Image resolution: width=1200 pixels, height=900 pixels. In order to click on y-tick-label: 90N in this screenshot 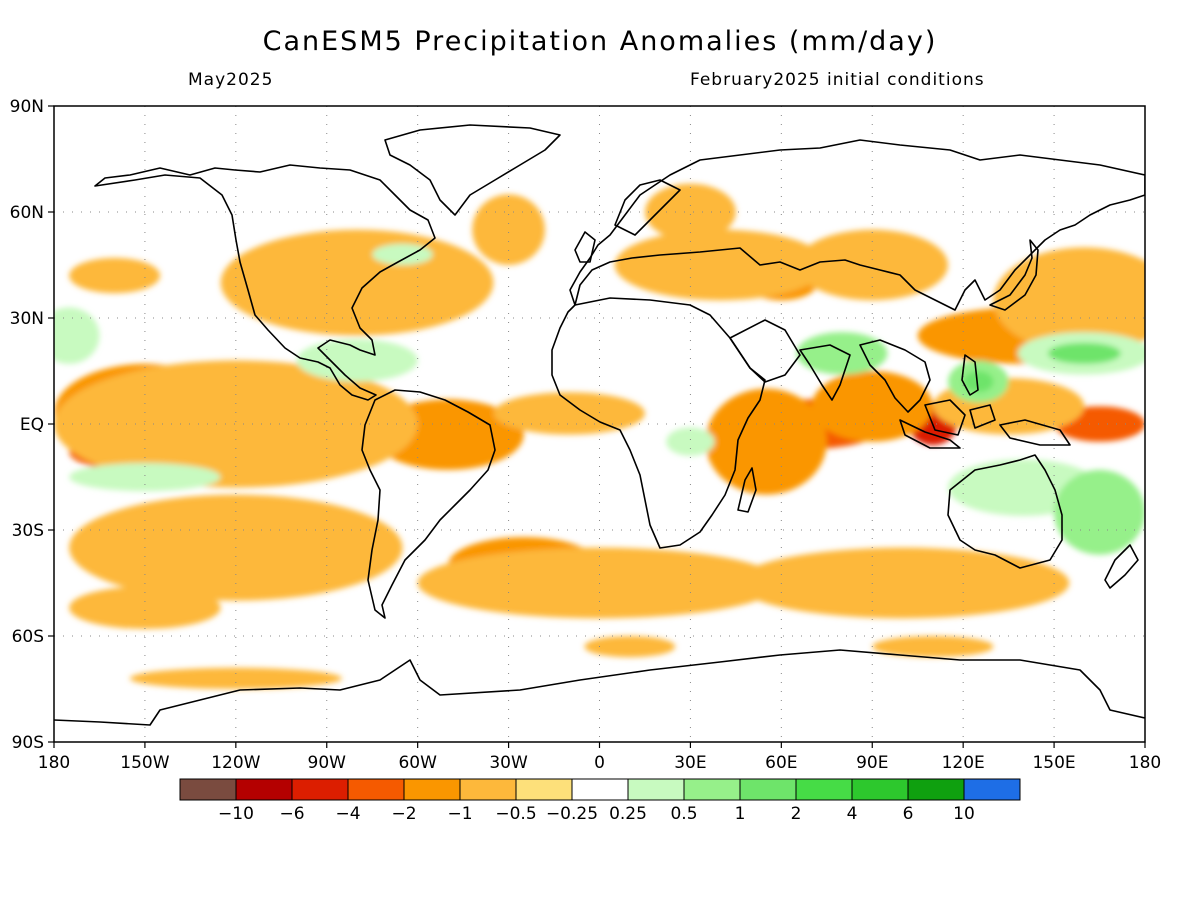, I will do `click(27, 107)`.